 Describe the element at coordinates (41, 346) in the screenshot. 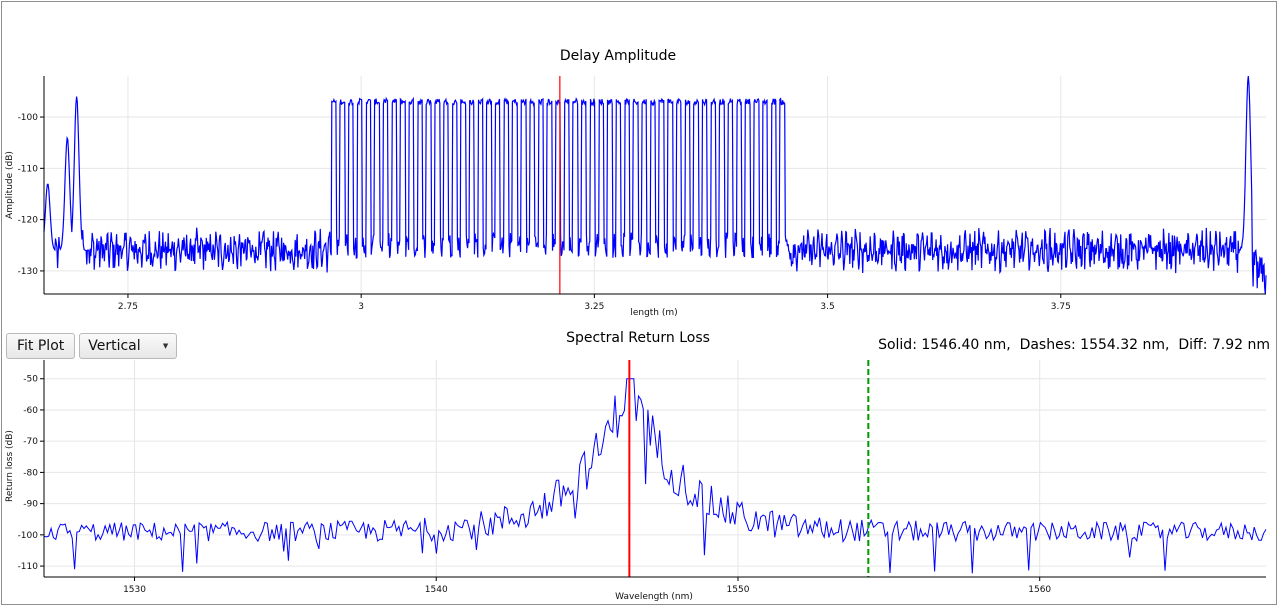

I see `fit-plot-button: Fit Plot` at that location.